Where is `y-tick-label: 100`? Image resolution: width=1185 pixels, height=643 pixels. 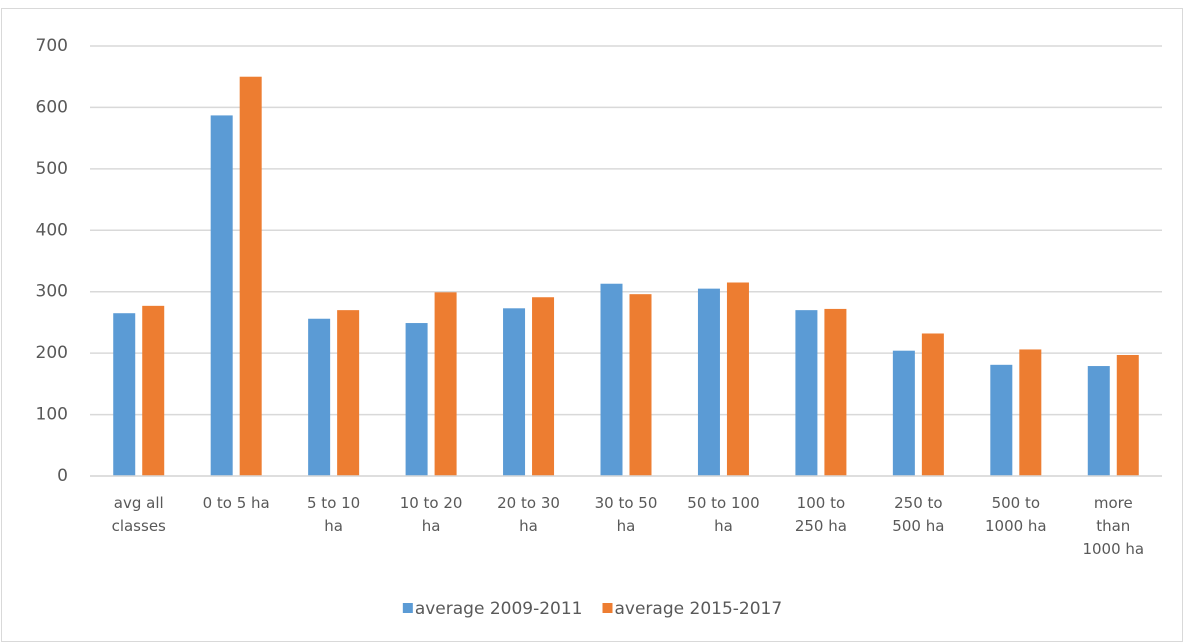 y-tick-label: 100 is located at coordinates (52, 415).